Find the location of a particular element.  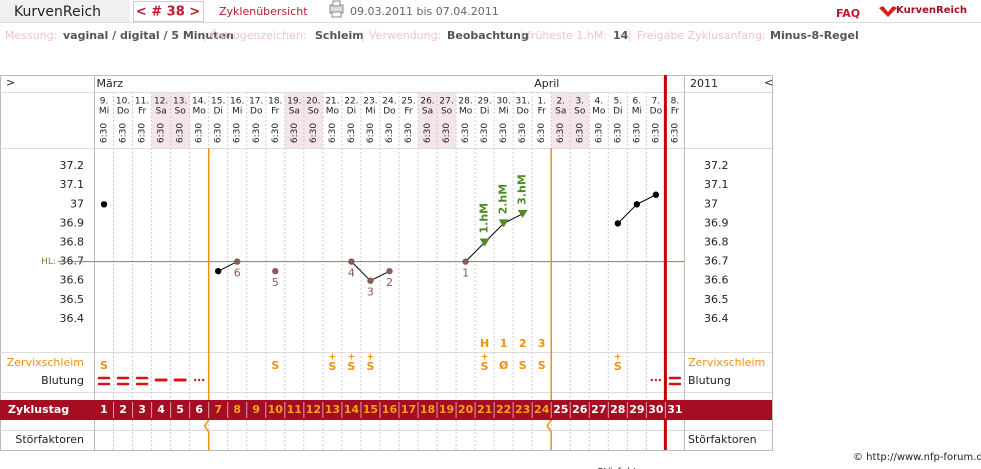

nav-right: < is located at coordinates (768, 82).